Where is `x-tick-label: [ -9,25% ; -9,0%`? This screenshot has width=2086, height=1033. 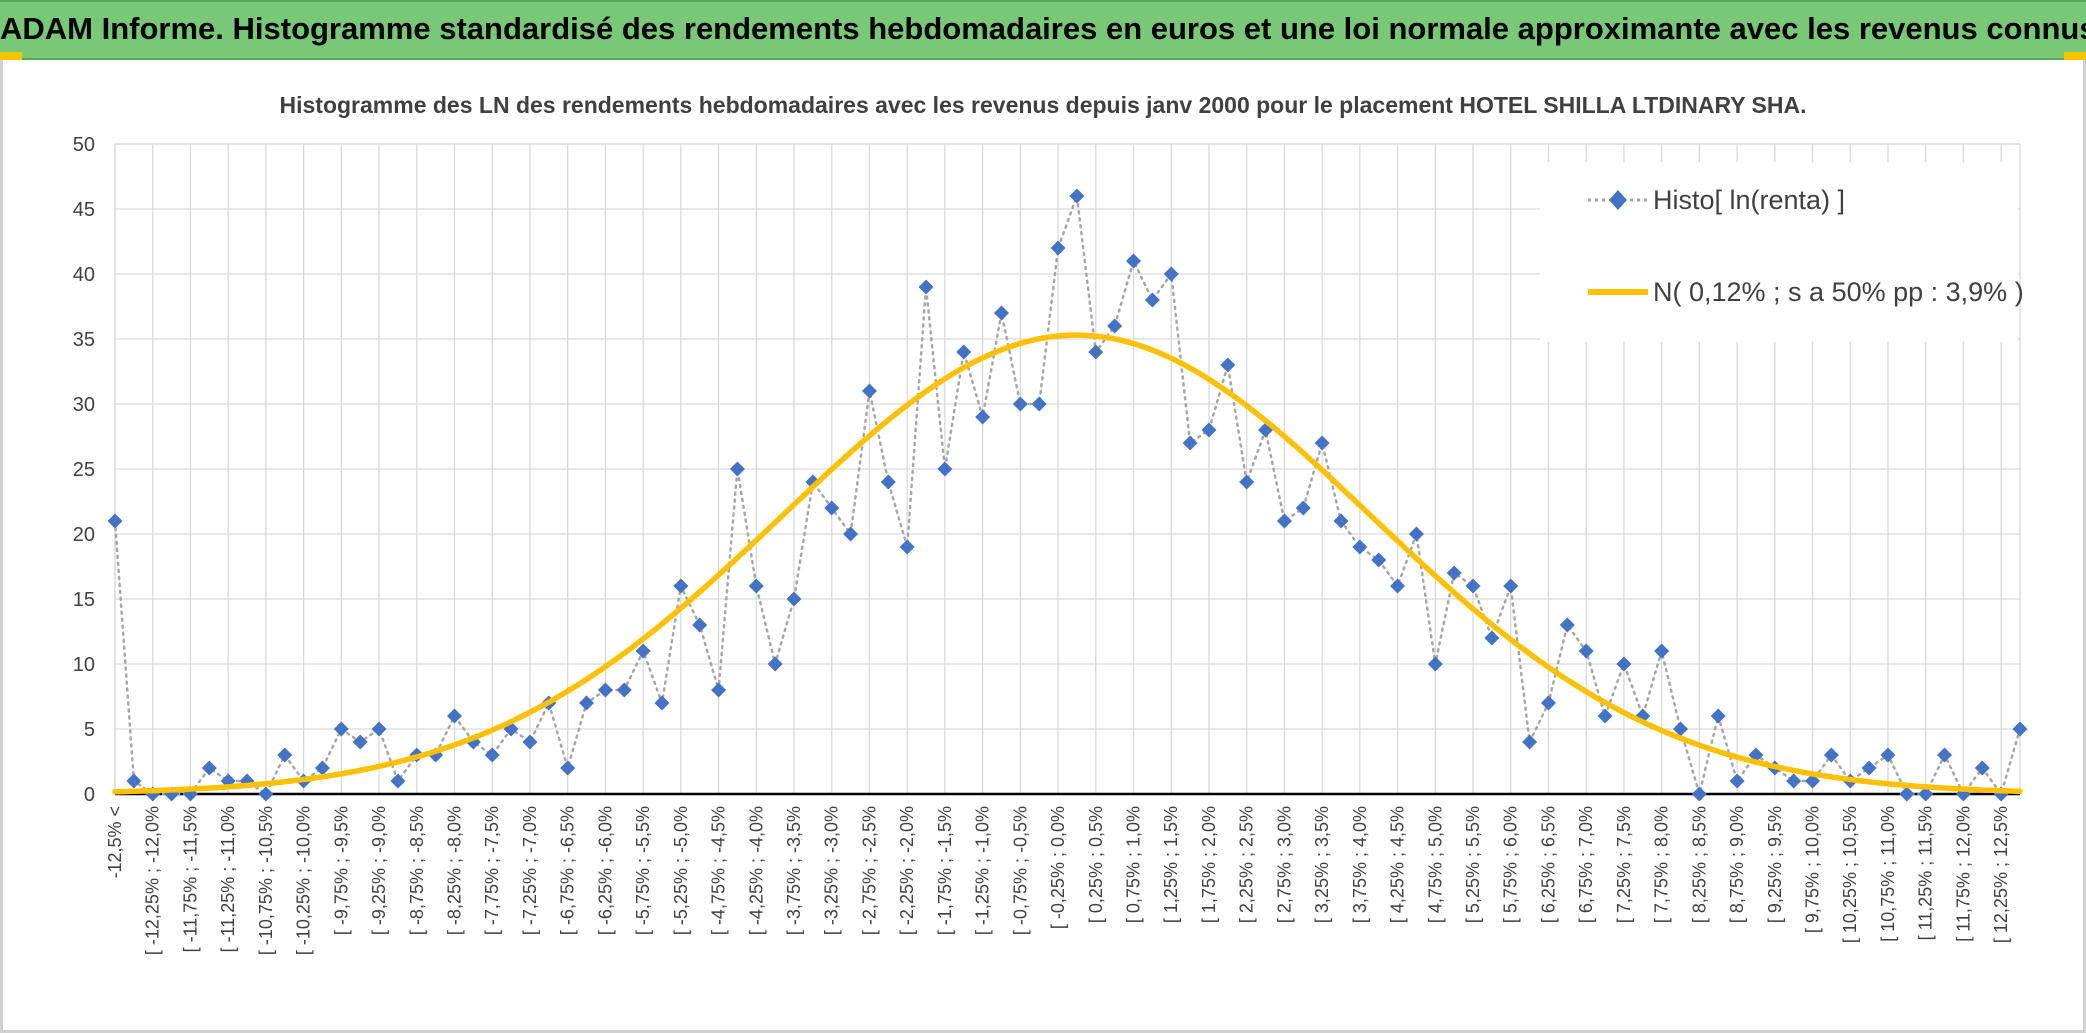
x-tick-label: [ -9,25% ; -9,0% is located at coordinates (379, 870).